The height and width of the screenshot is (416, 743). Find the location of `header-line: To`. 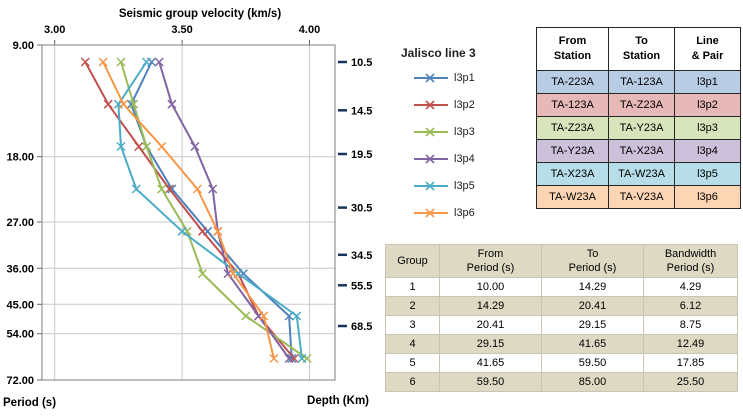

header-line: To is located at coordinates (592, 254).